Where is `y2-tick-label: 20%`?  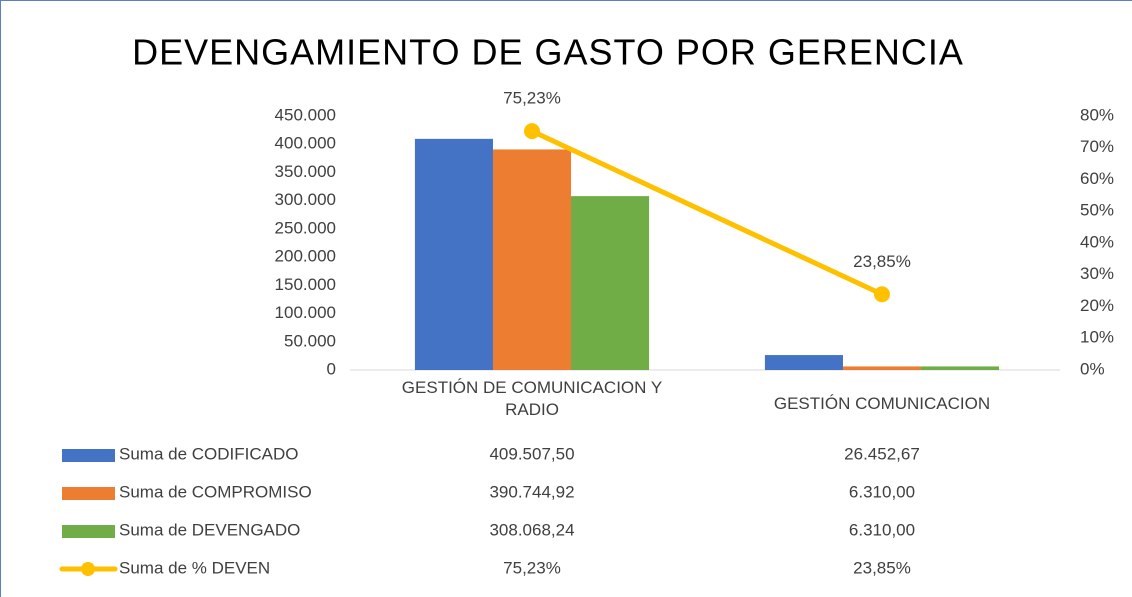 y2-tick-label: 20% is located at coordinates (1097, 305).